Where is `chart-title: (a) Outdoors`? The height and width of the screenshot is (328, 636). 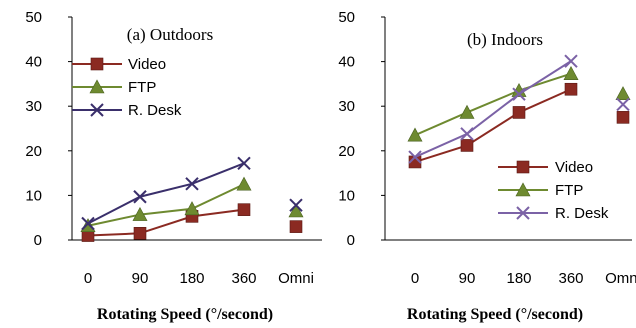
chart-title: (a) Outdoors is located at coordinates (170, 34).